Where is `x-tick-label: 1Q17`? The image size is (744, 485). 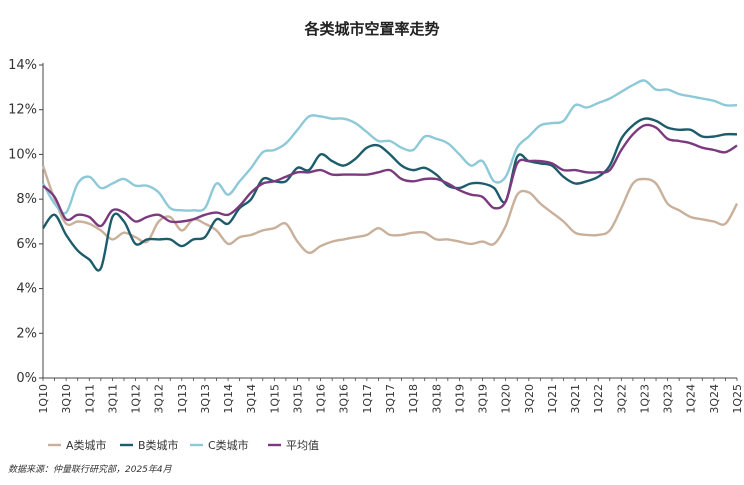
x-tick-label: 1Q17 is located at coordinates (367, 399).